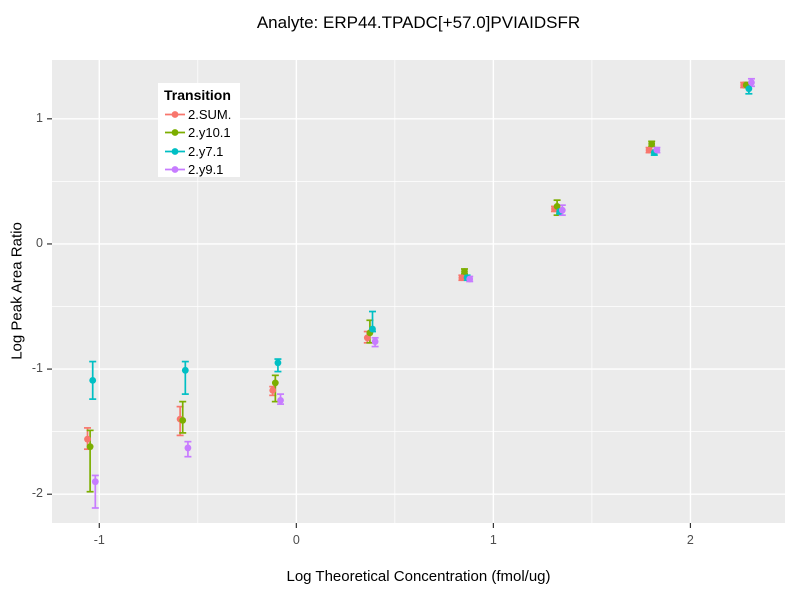 Image resolution: width=800 pixels, height=600 pixels. Describe the element at coordinates (37, 368) in the screenshot. I see `y-tick-label: -1` at that location.